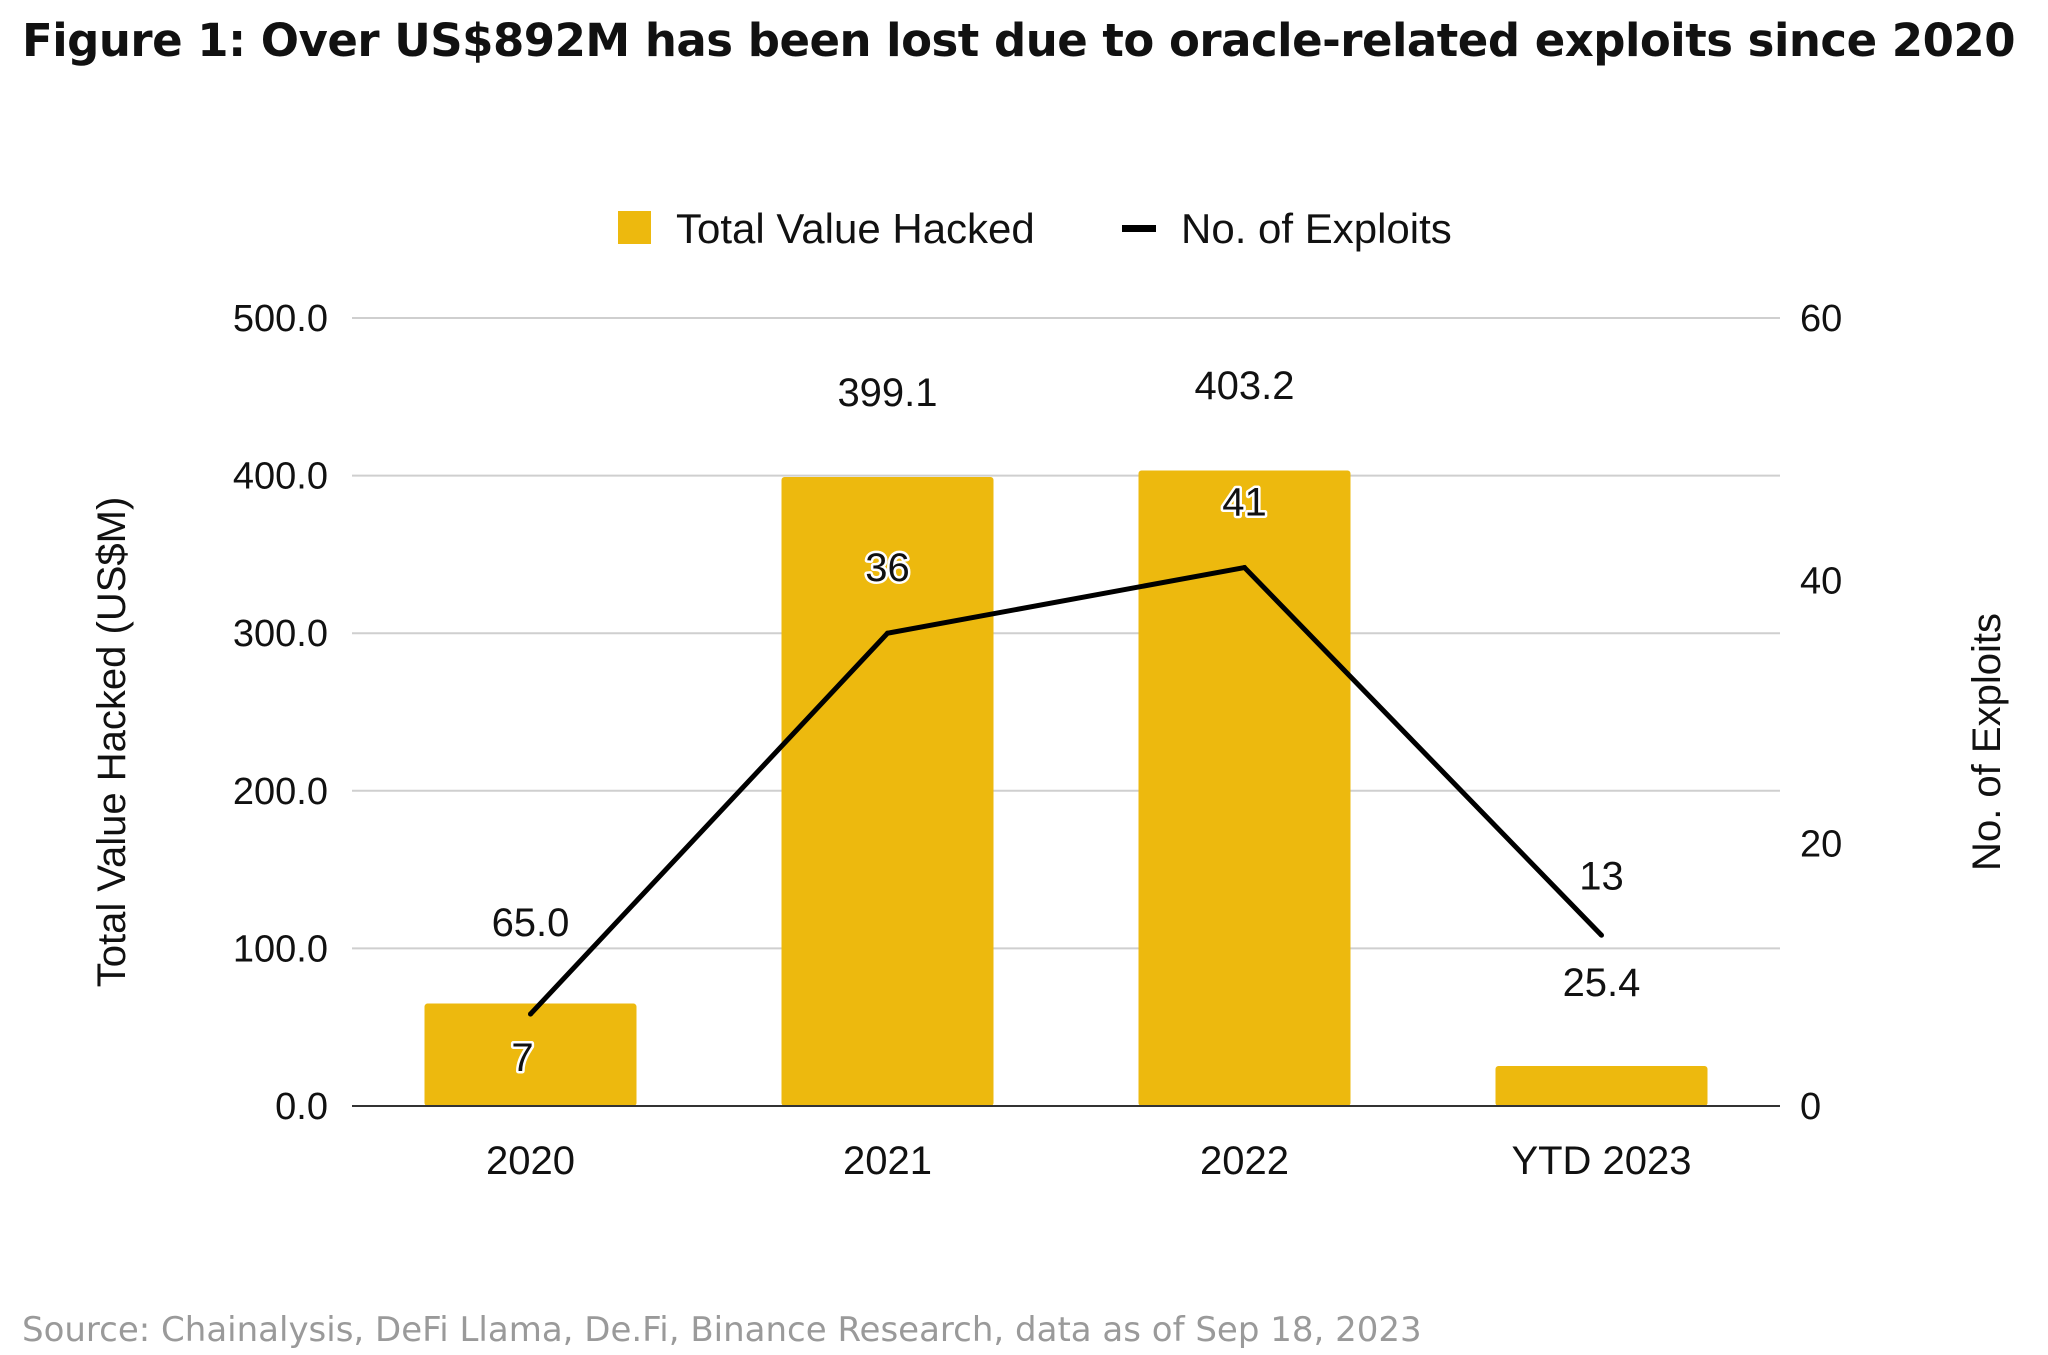  Describe the element at coordinates (280, 319) in the screenshot. I see `y-left-tick-label: 500.0` at that location.